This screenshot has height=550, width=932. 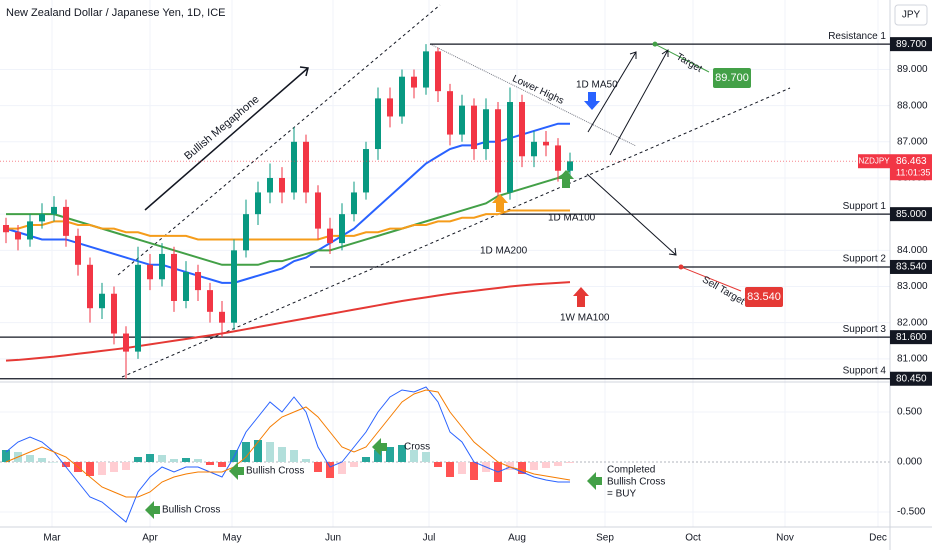 I want to click on x-tick-label: Jul, so click(x=429, y=538).